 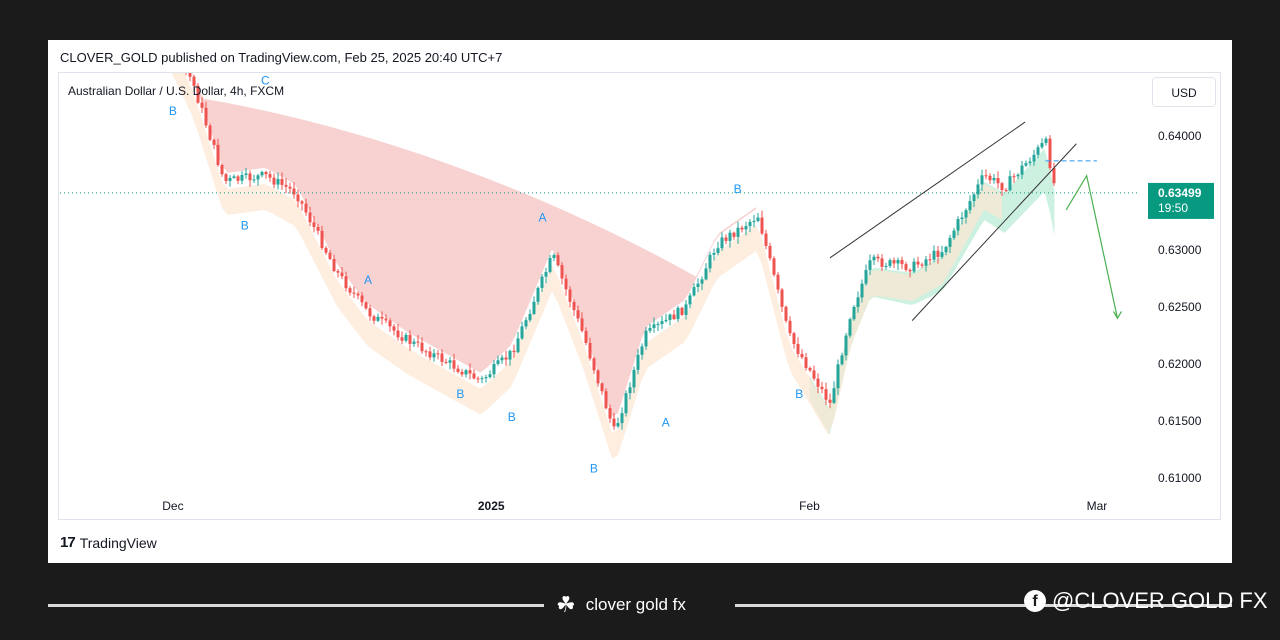 What do you see at coordinates (118, 542) in the screenshot?
I see `tradingview-logo-text: TradingView` at bounding box center [118, 542].